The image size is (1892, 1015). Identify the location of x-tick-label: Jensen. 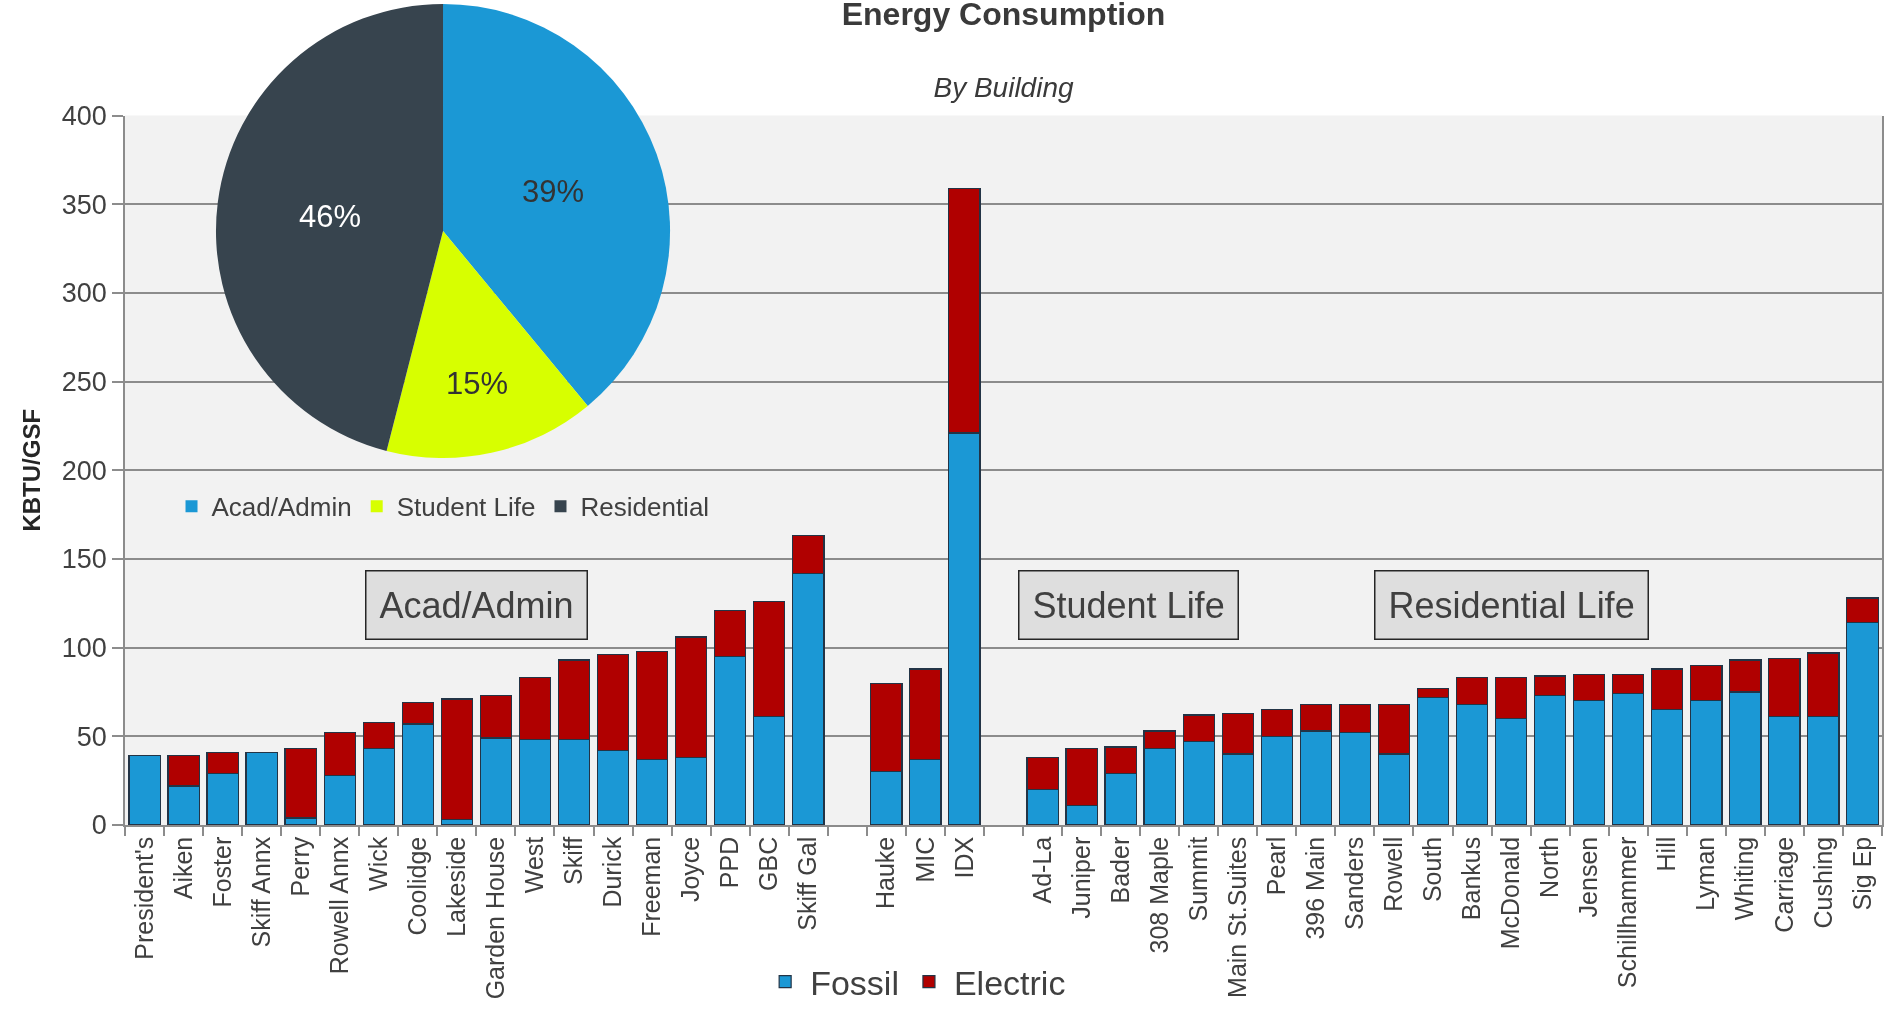
(1588, 877).